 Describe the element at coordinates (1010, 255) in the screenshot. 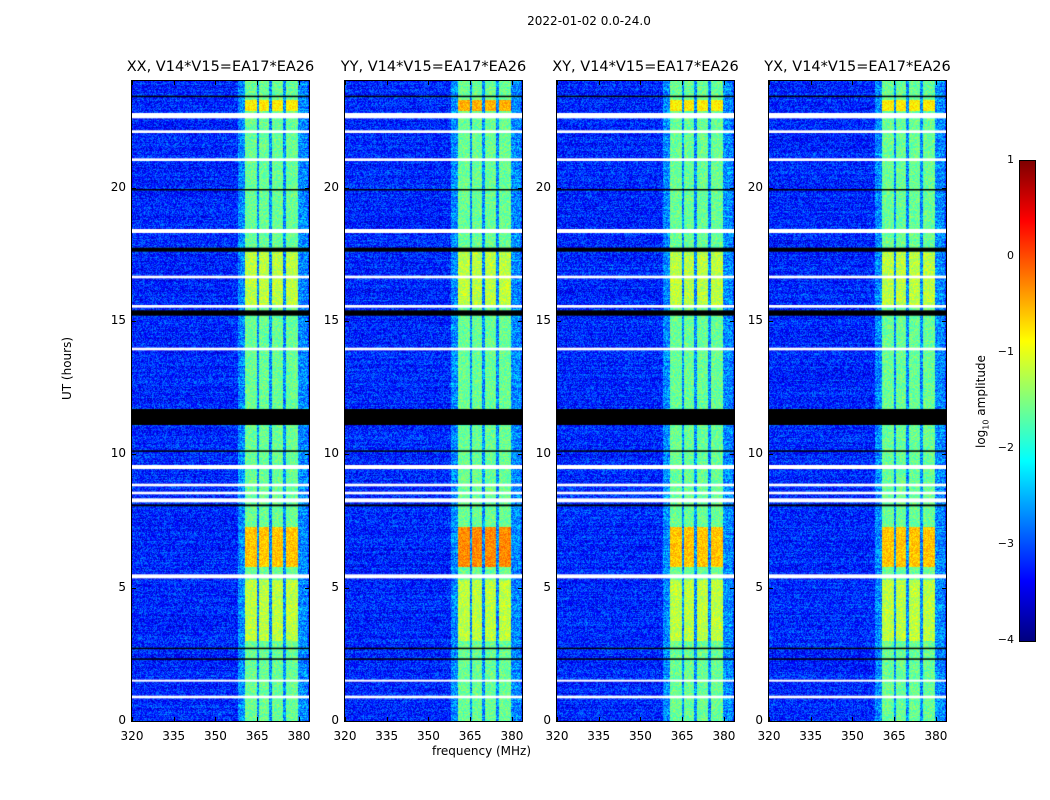

I see `colorbar-tick-label: 0` at that location.